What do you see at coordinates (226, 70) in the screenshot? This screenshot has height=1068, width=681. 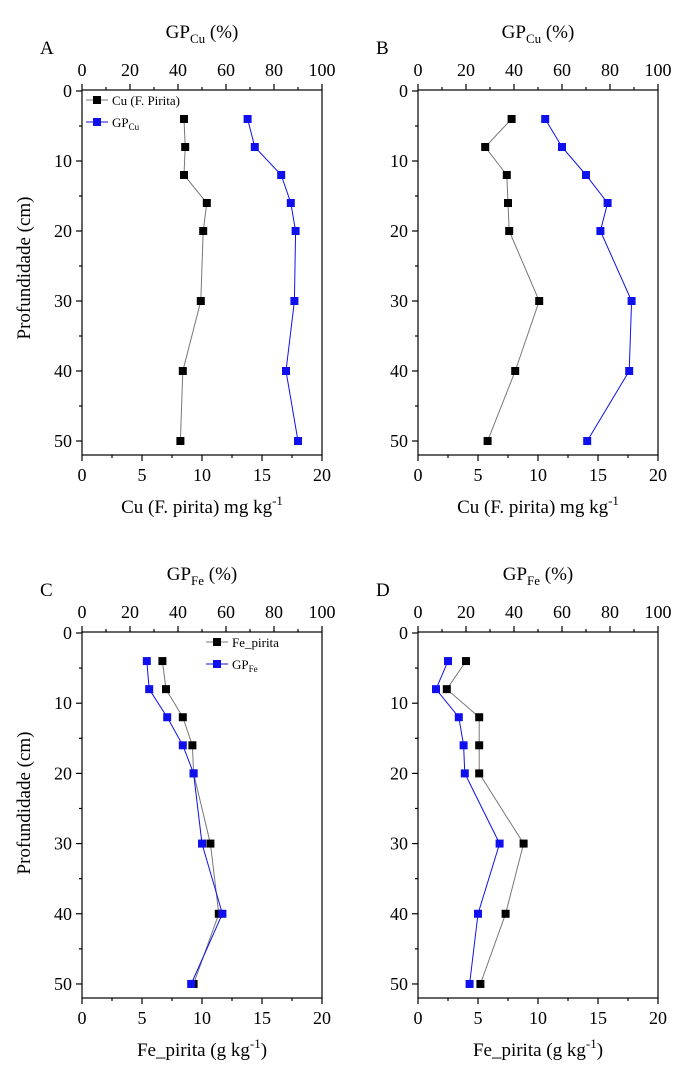 I see `chart-a-x-top-tick-label: 60` at bounding box center [226, 70].